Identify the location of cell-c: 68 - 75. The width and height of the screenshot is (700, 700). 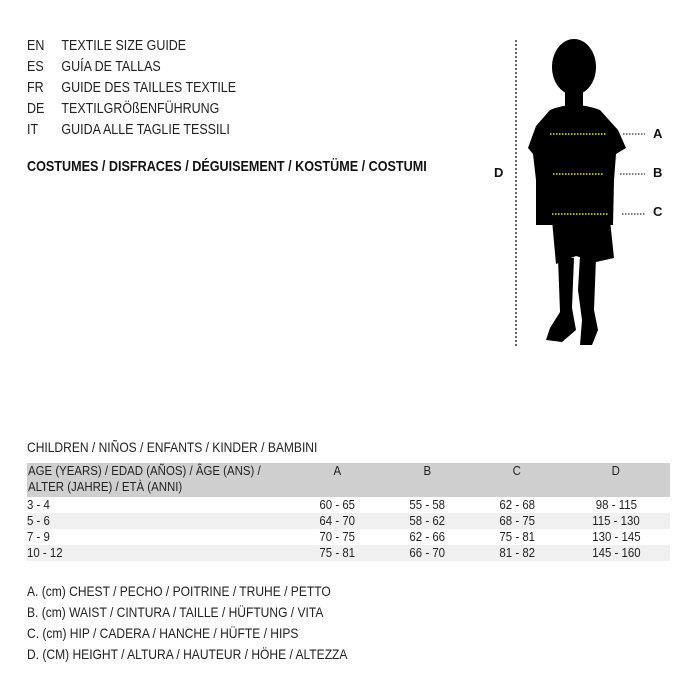
(517, 521).